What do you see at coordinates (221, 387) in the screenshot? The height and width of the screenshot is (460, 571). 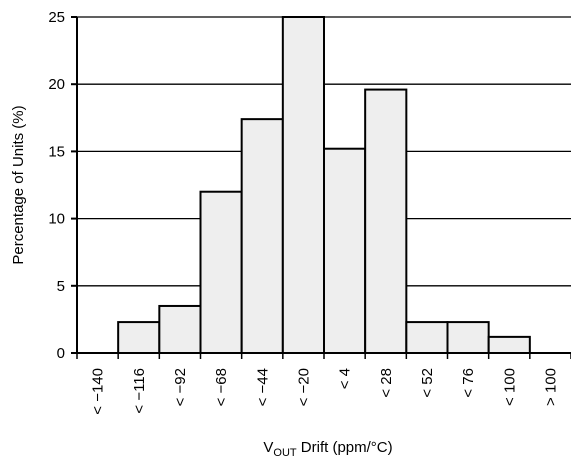 I see `x-tick-label: < −68` at bounding box center [221, 387].